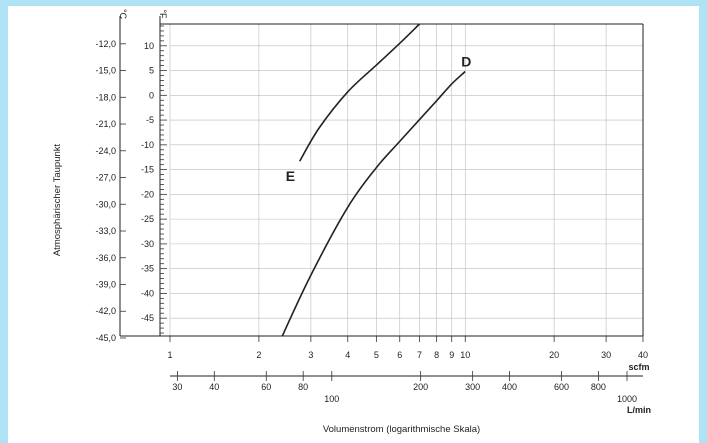 This screenshot has height=443, width=707. I want to click on celsius-tick-label: -15,0, so click(105, 71).